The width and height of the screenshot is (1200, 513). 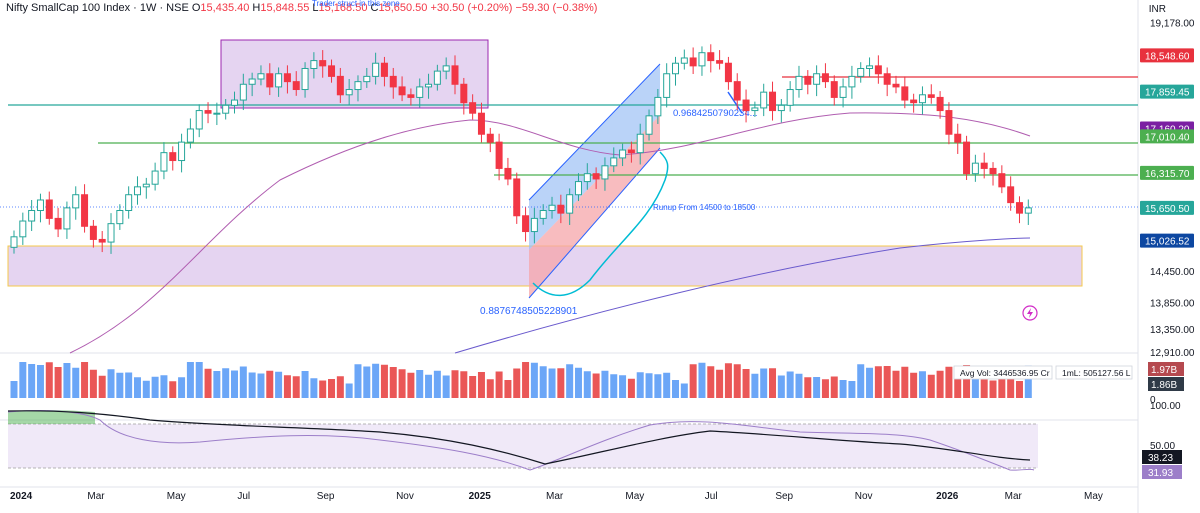 What do you see at coordinates (1030, 313) in the screenshot?
I see `lightning-icon` at bounding box center [1030, 313].